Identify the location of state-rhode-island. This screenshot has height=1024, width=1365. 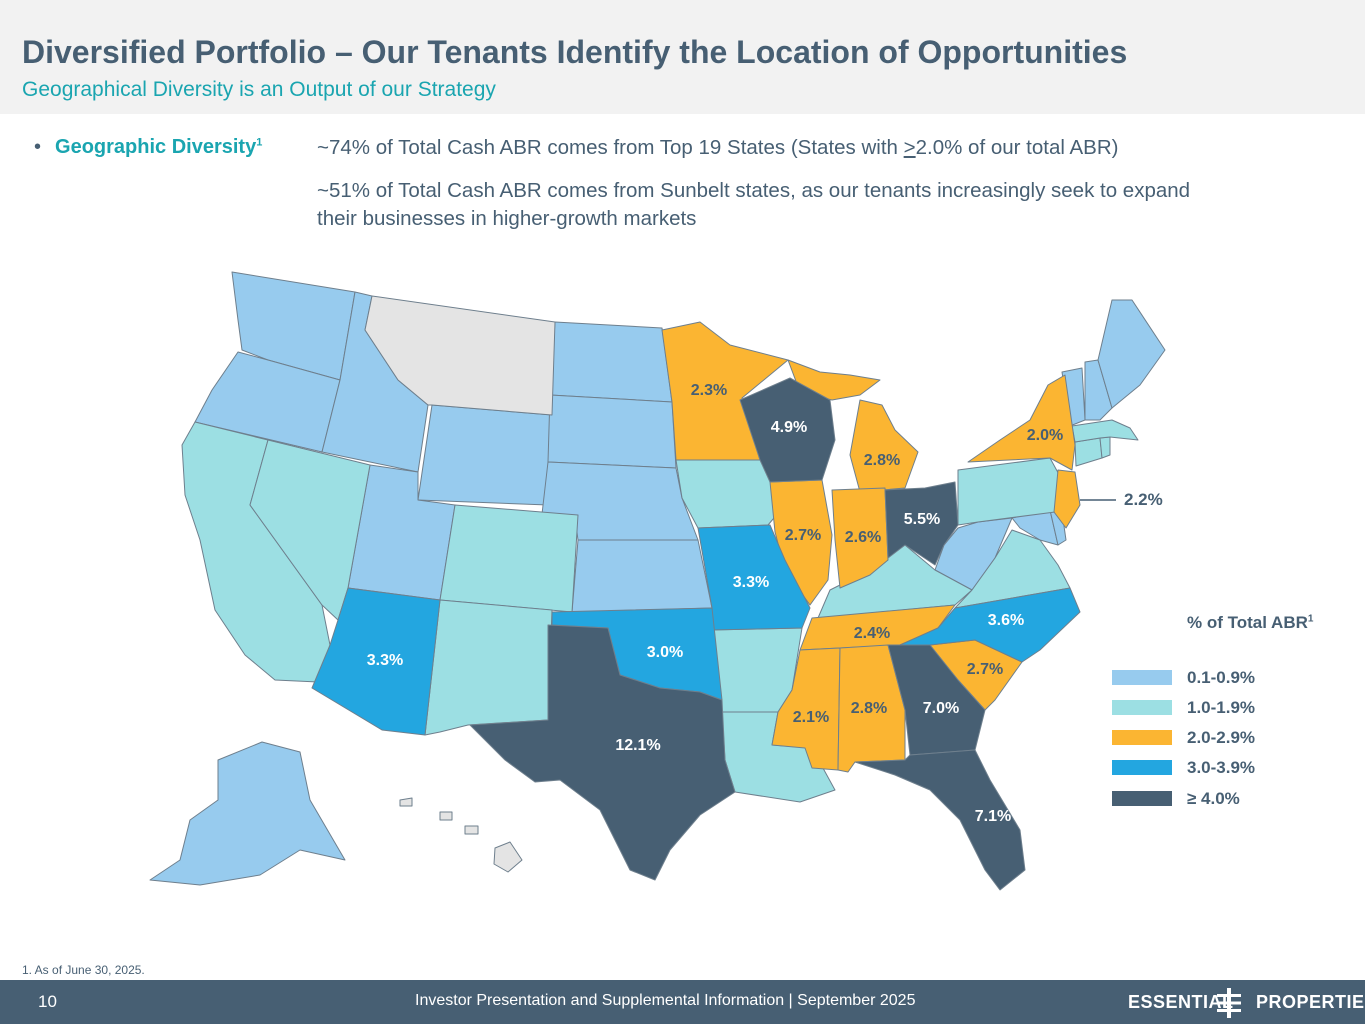
(1105, 447).